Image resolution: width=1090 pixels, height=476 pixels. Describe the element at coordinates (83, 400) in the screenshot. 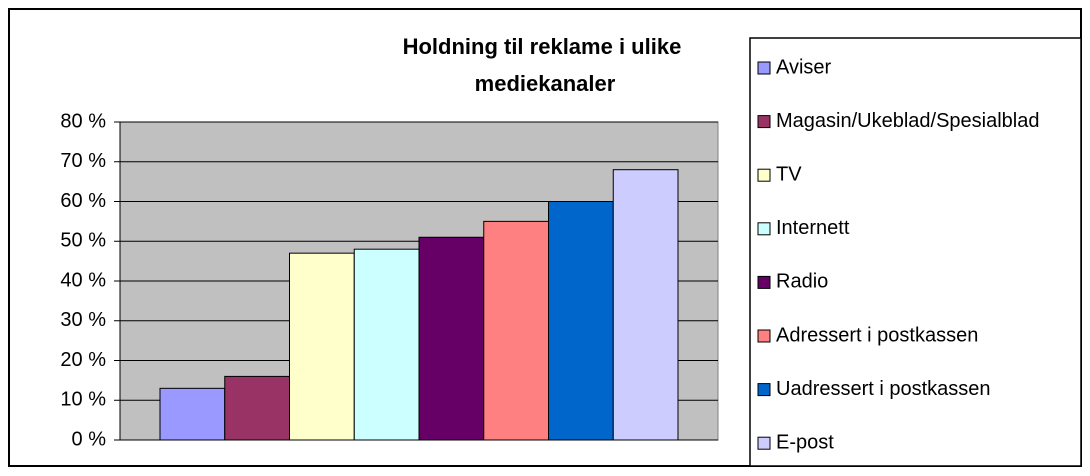

I see `y-tick-label: 10 %` at that location.